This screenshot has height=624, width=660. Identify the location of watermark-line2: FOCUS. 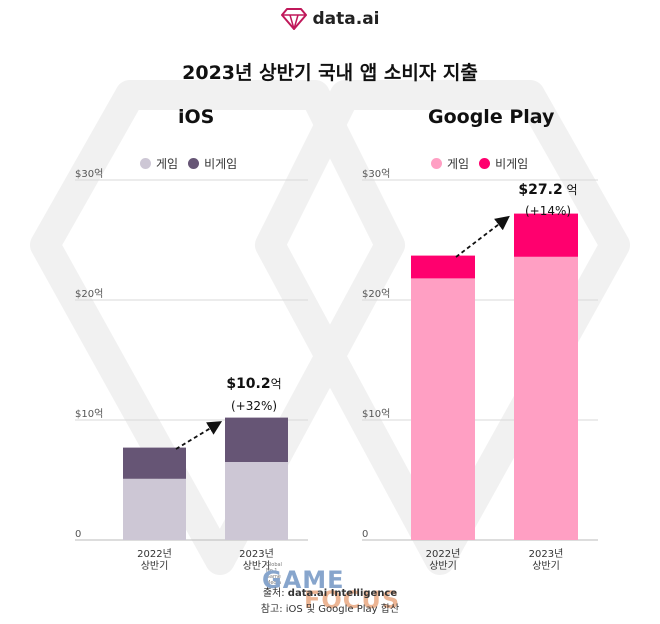
(352, 600).